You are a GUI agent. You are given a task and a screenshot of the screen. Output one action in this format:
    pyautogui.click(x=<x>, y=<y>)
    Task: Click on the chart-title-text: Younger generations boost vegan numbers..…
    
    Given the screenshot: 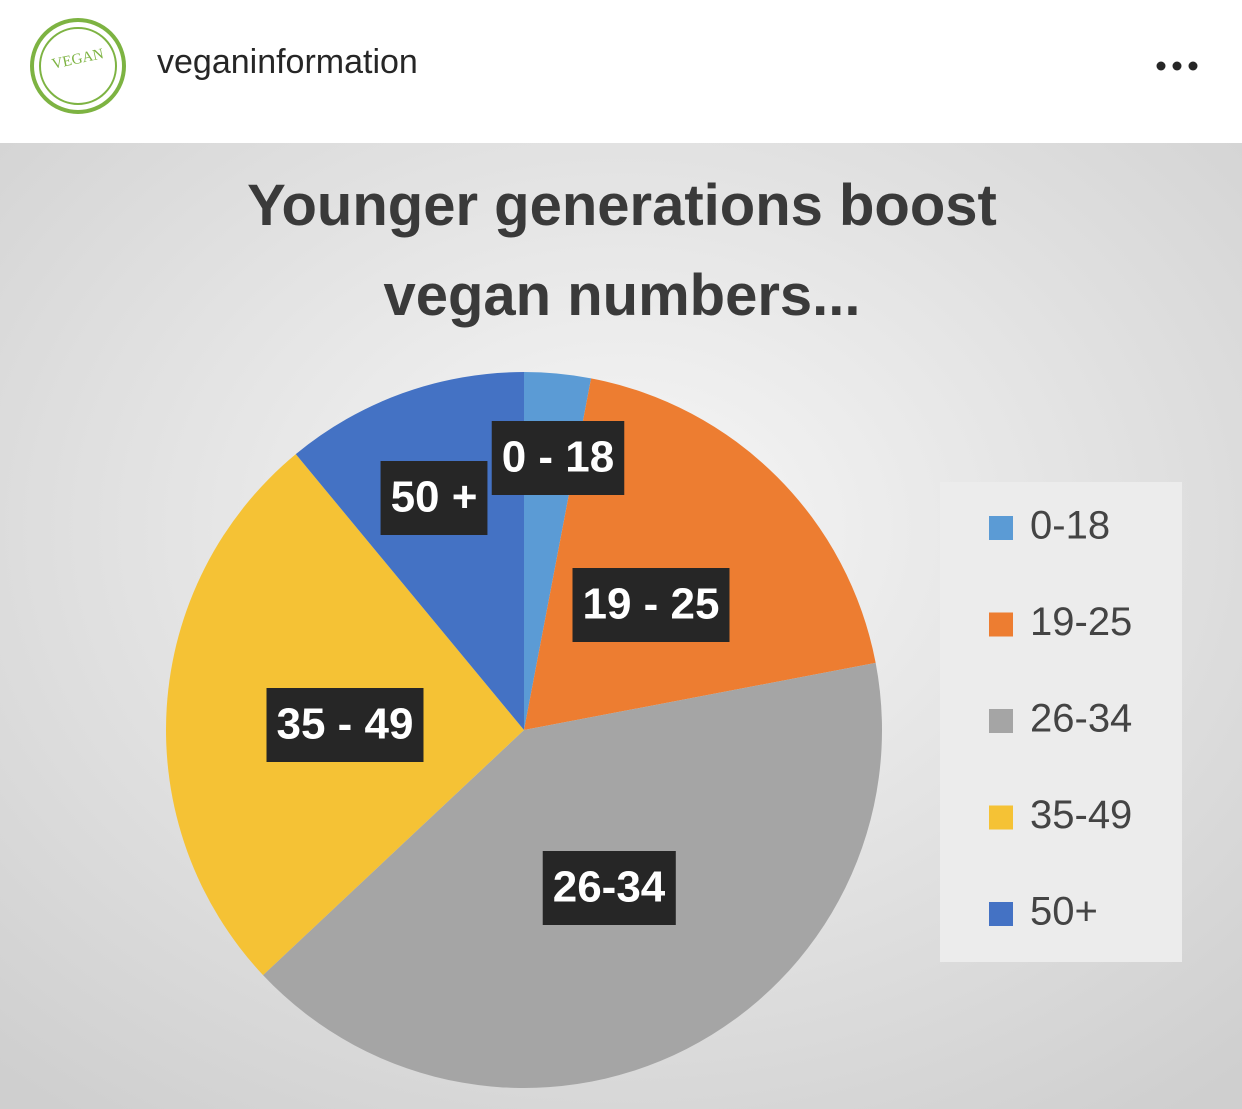 What is the action you would take?
    pyautogui.click(x=622, y=250)
    